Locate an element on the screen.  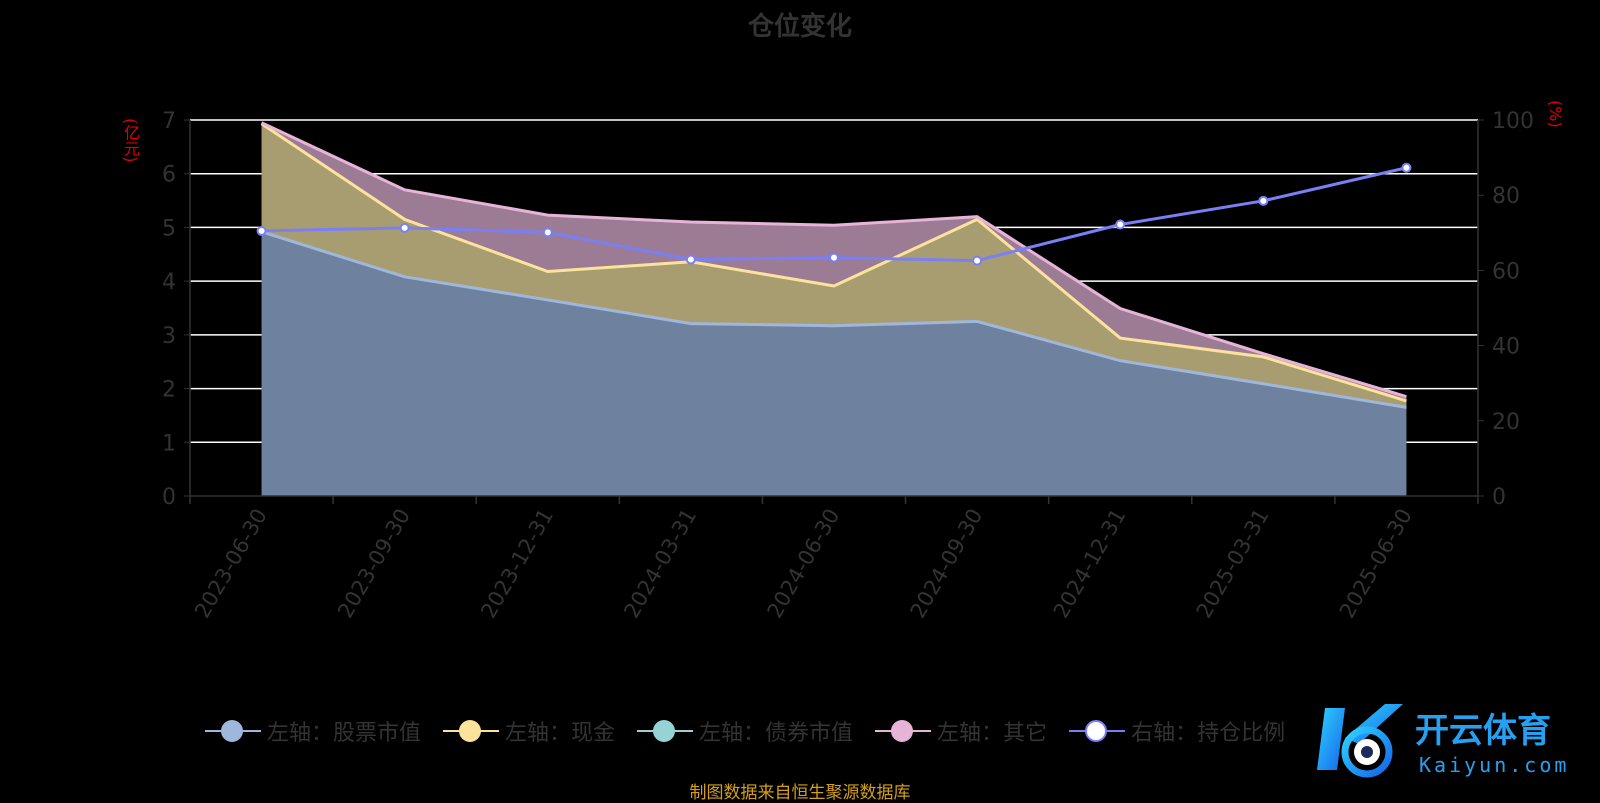
right-axis-tick-label: 20 is located at coordinates (1506, 422).